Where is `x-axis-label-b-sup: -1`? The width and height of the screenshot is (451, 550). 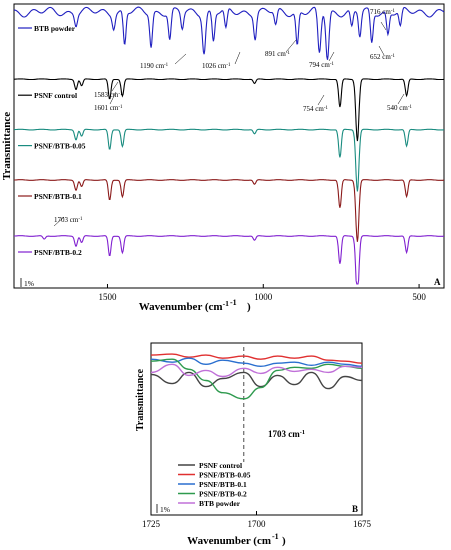
x-axis-label-b-sup: -1 is located at coordinates (275, 536).